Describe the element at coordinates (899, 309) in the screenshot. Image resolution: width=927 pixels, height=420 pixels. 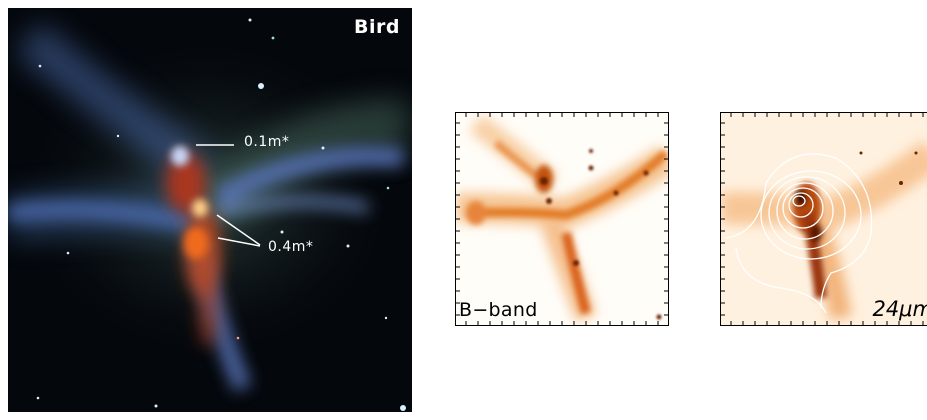
I see `ir-label: 24μm` at that location.